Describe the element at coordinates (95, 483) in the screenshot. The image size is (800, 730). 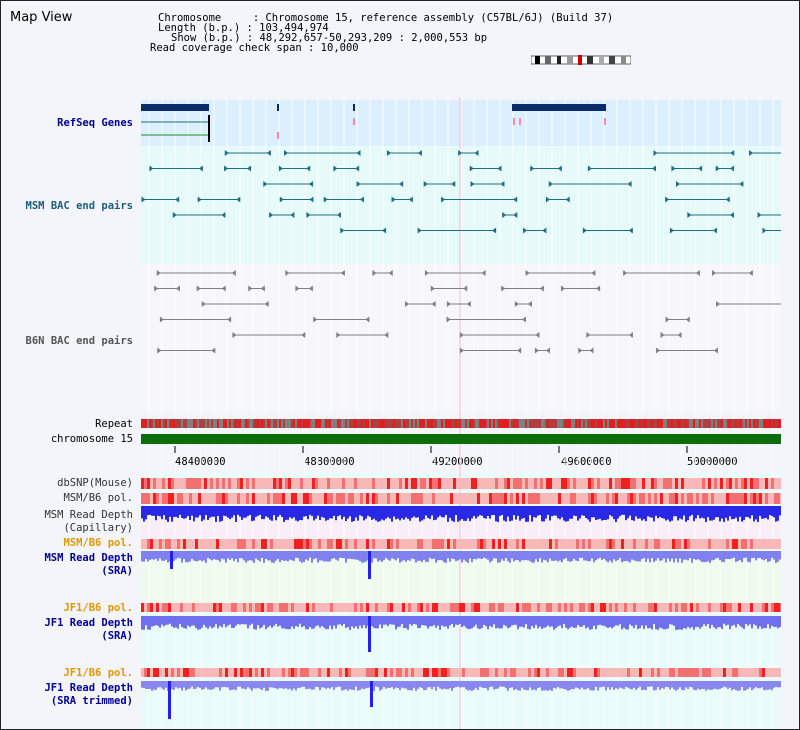
I see `track-label-dbsnp: dbSNP(Mouse)` at that location.